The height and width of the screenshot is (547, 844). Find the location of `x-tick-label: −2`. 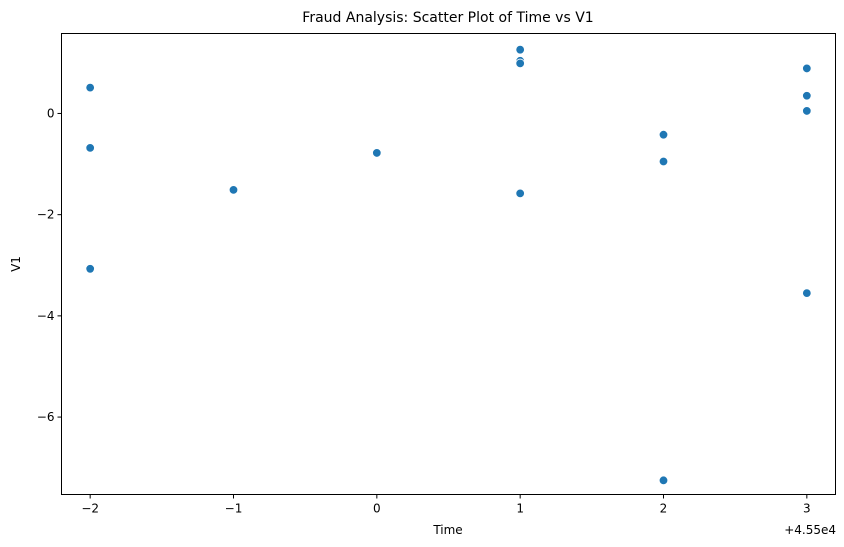

x-tick-label: −2 is located at coordinates (90, 509).